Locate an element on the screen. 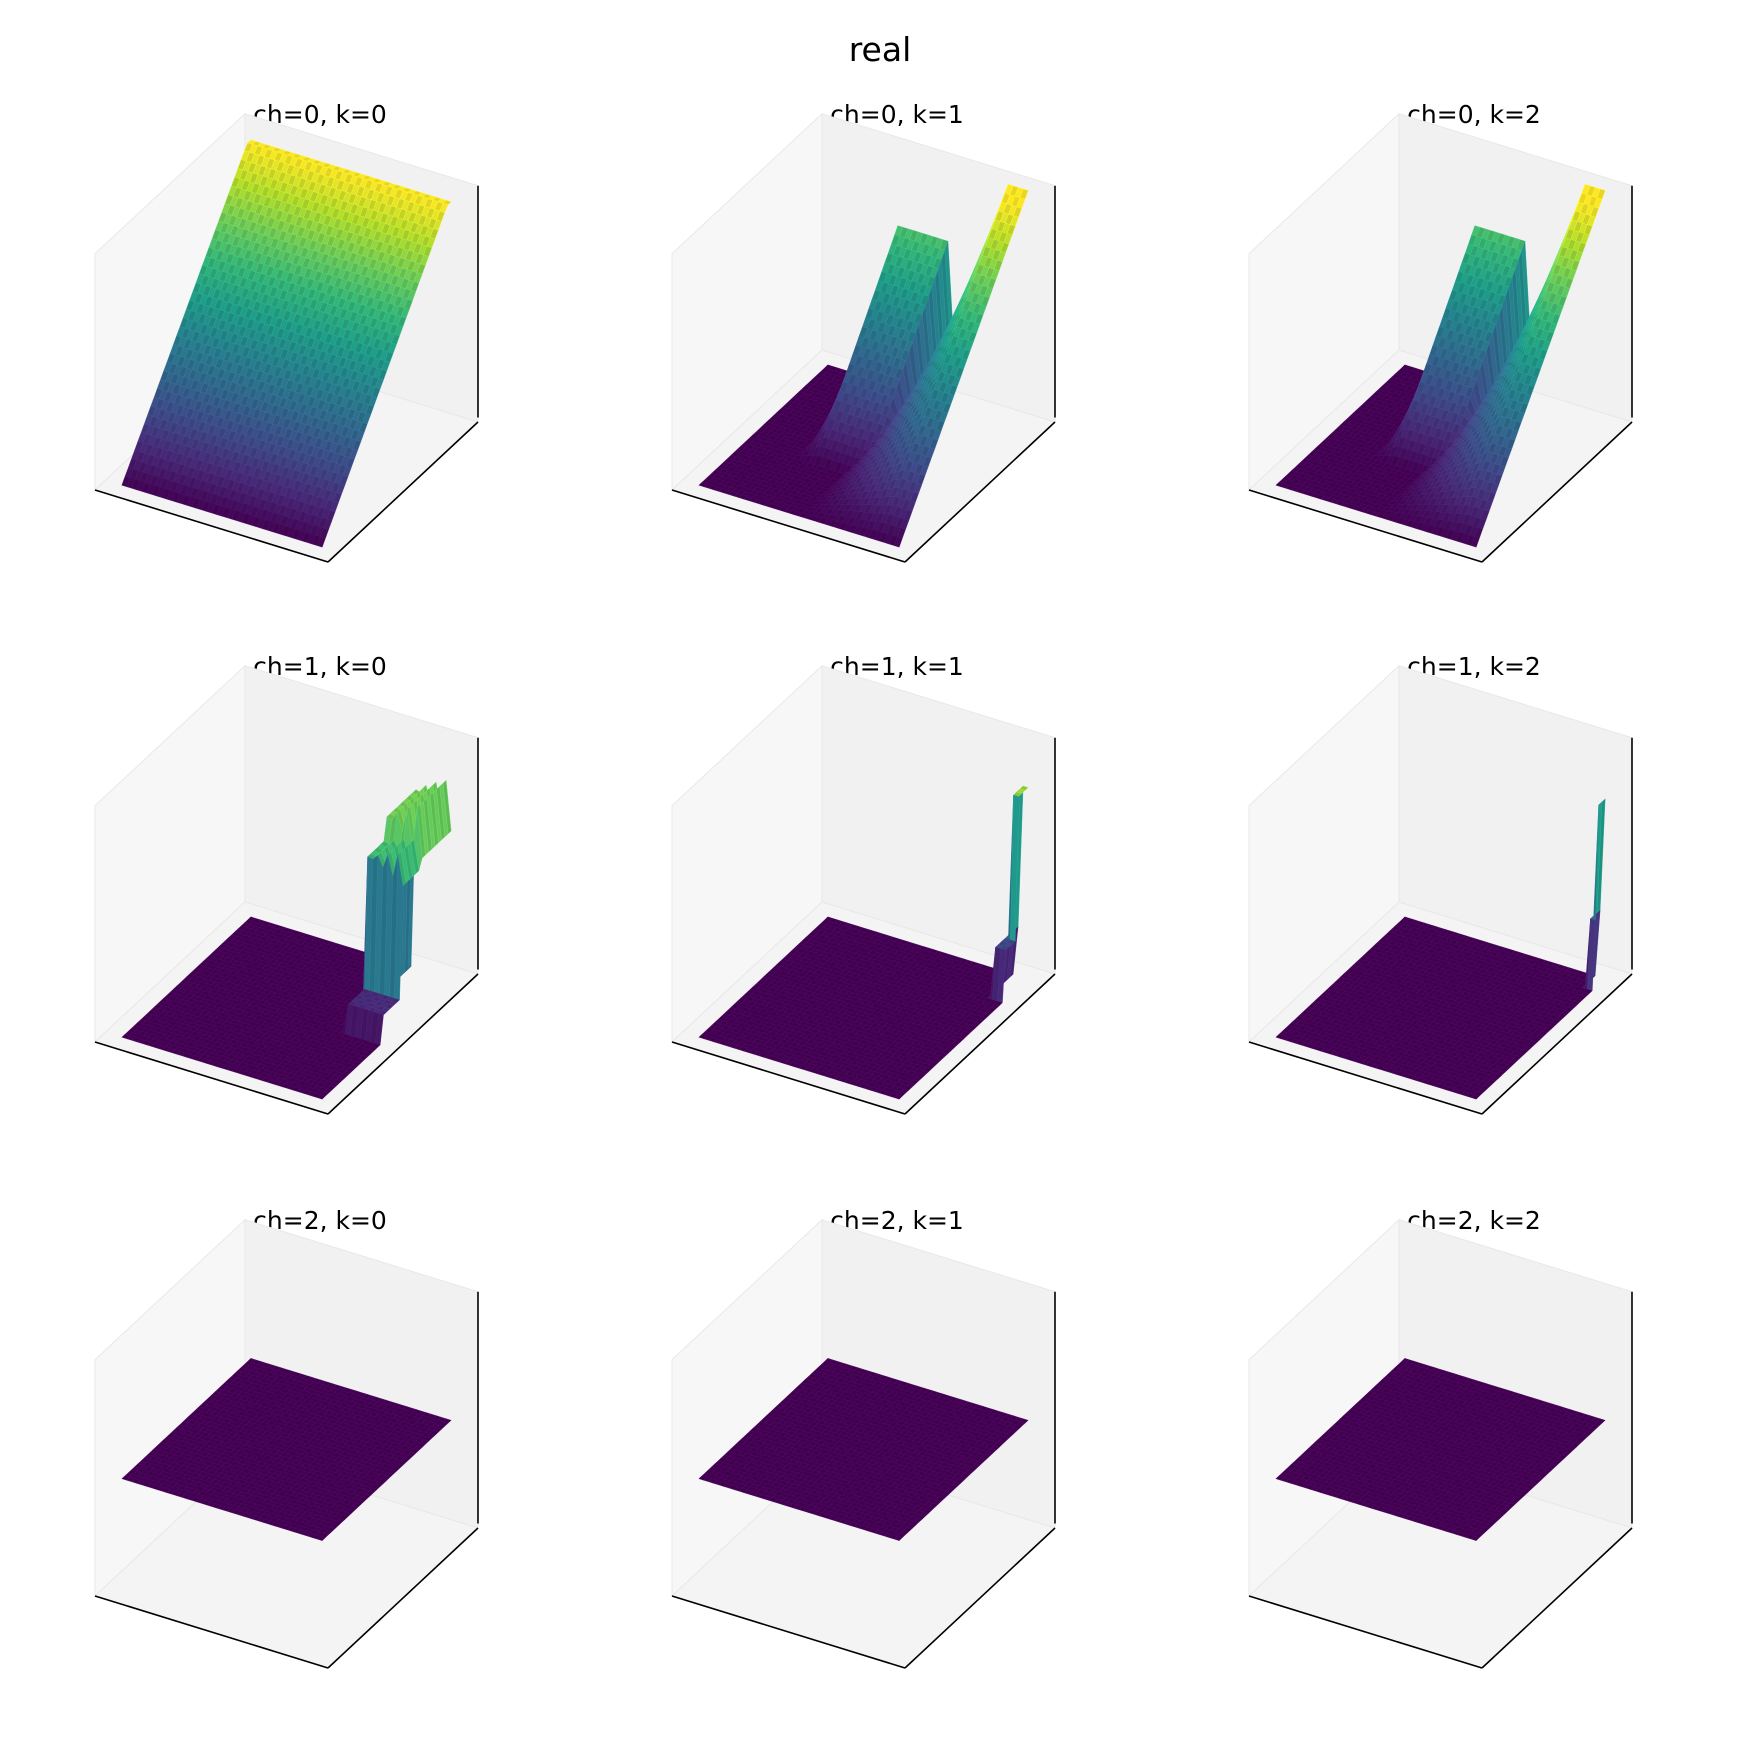  subplot: ch=0, k=0 is located at coordinates (320, 370).